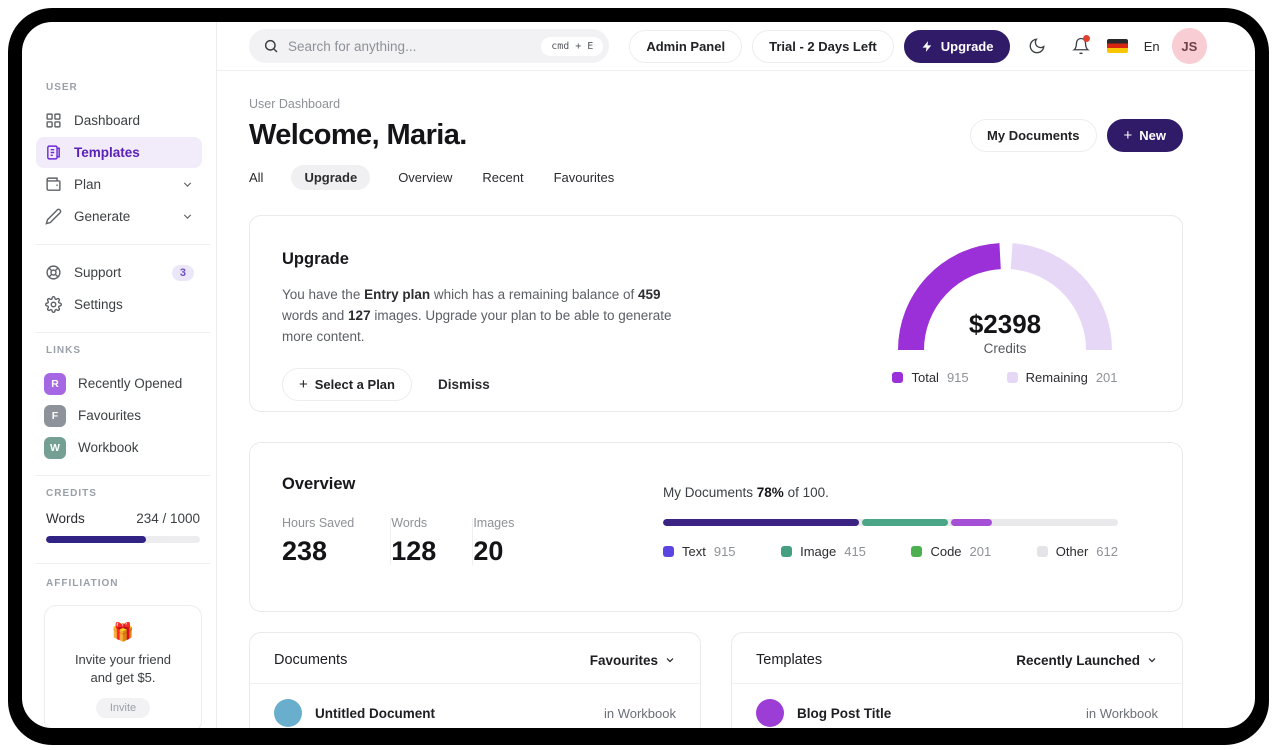  Describe the element at coordinates (96, 539) in the screenshot. I see `credits-progress-fill` at that location.